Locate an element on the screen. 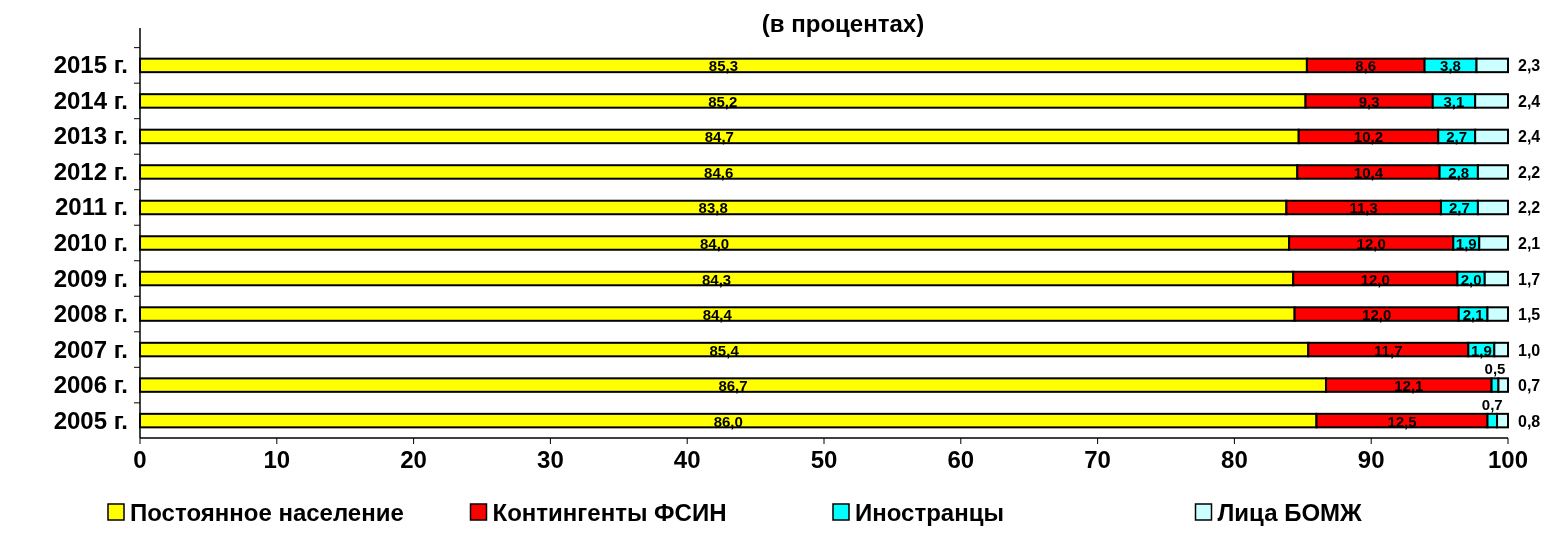 This screenshot has height=541, width=1566. y-tick-label: 2013 г. is located at coordinates (90, 136).